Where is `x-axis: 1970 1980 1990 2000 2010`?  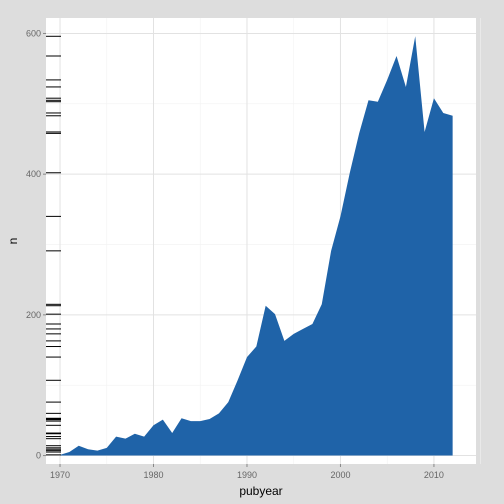
x-axis: 1970 1980 1990 2000 2010 is located at coordinates (247, 472).